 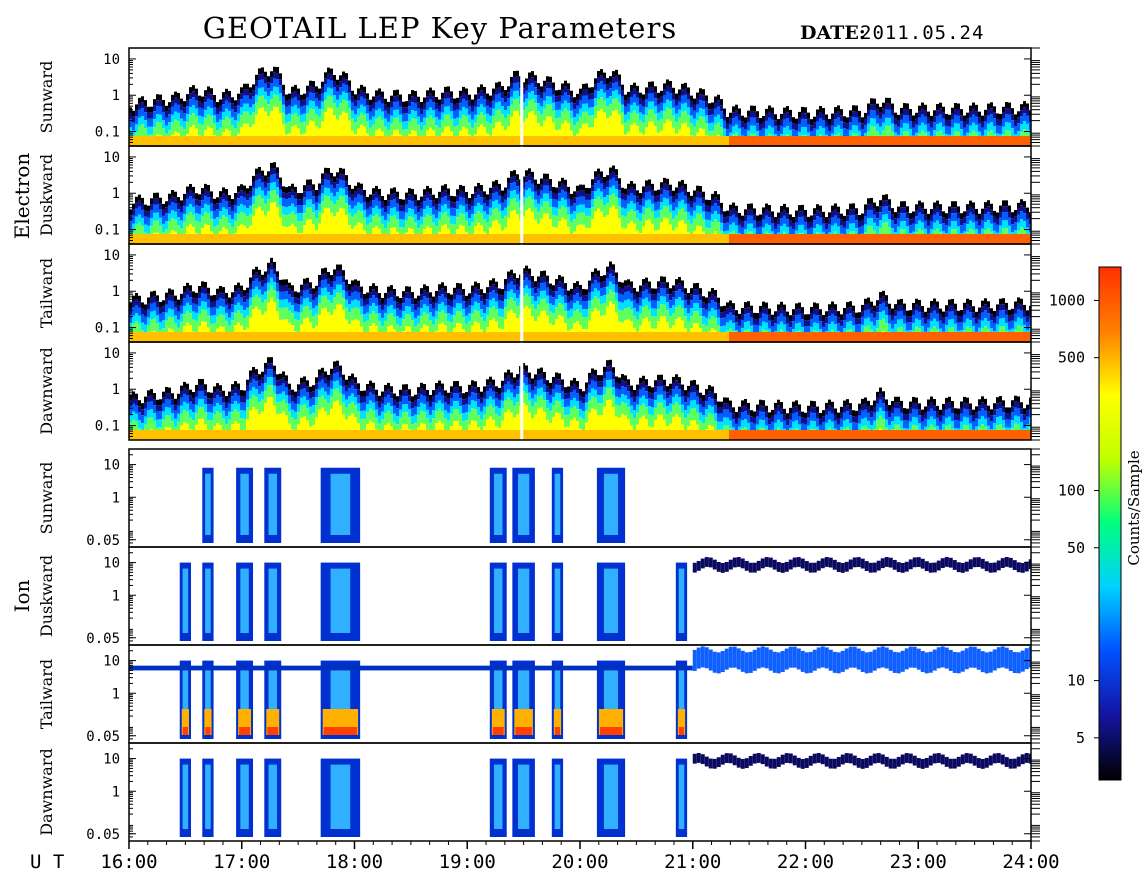 What do you see at coordinates (1095, 523) in the screenshot?
I see `colorbar: Counts/Sample 5 10 50 100 500 1000` at bounding box center [1095, 523].